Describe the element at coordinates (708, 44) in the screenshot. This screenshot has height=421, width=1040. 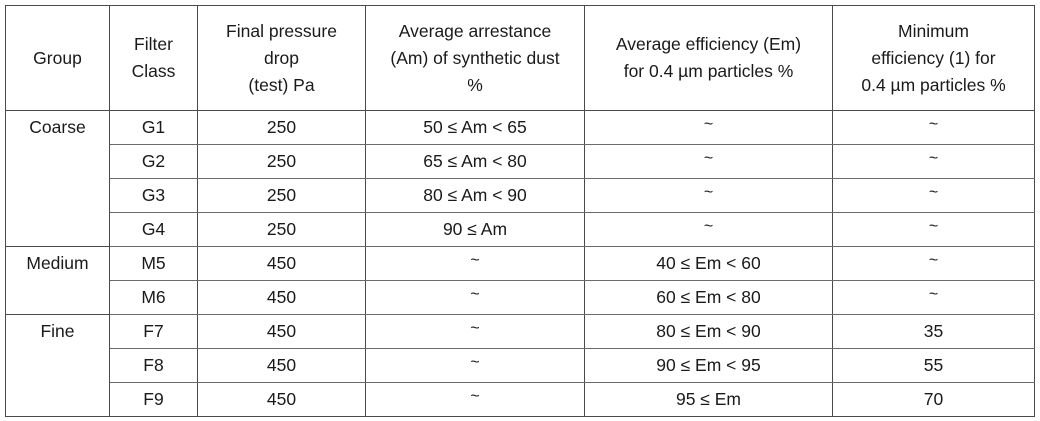
I see `header-line: Average efficiency (Em)` at that location.